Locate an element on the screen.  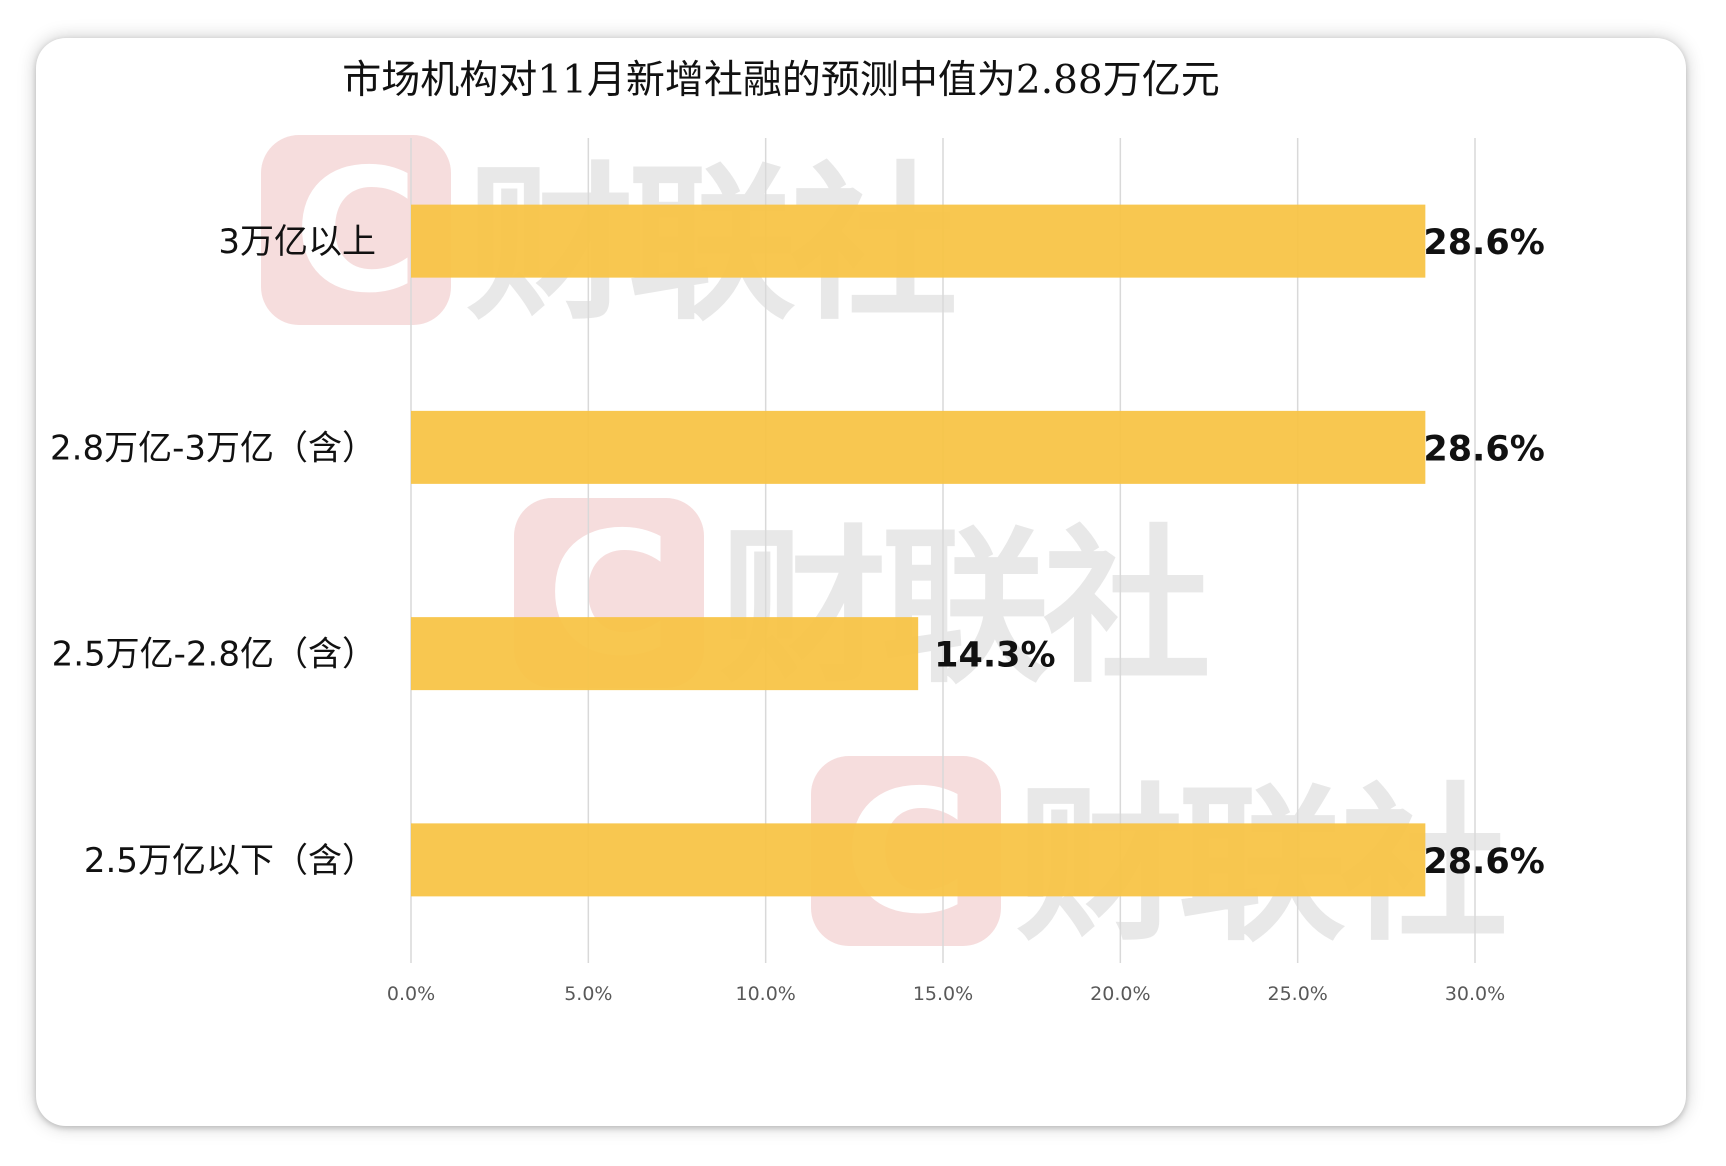
category-label: 2.8万亿-3万亿（含） is located at coordinates (213, 448).